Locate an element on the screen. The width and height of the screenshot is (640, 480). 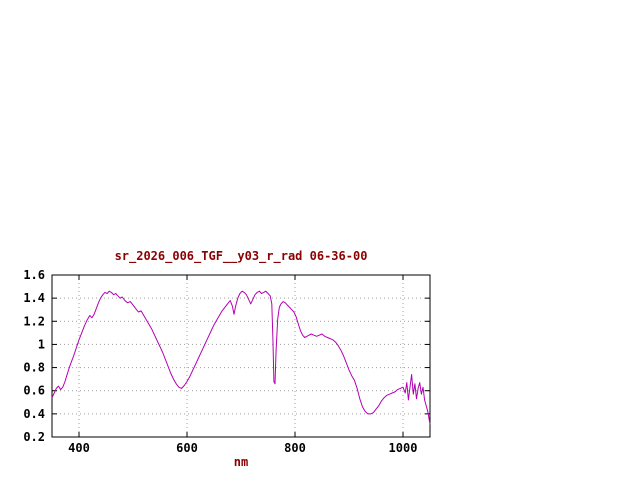
y-tick-label: 1 is located at coordinates (41, 344).